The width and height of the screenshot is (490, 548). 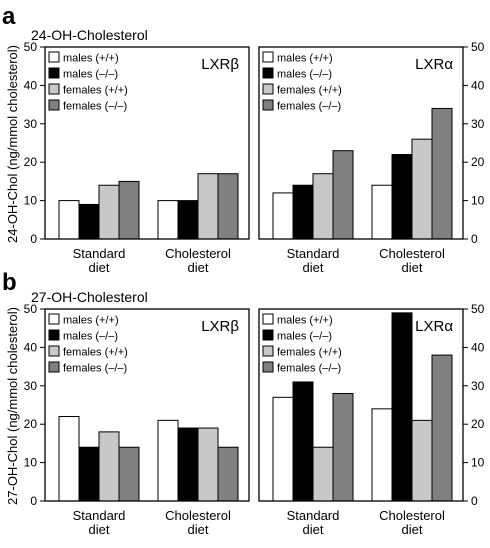 What do you see at coordinates (220, 64) in the screenshot?
I see `panel-label: LXRβ` at bounding box center [220, 64].